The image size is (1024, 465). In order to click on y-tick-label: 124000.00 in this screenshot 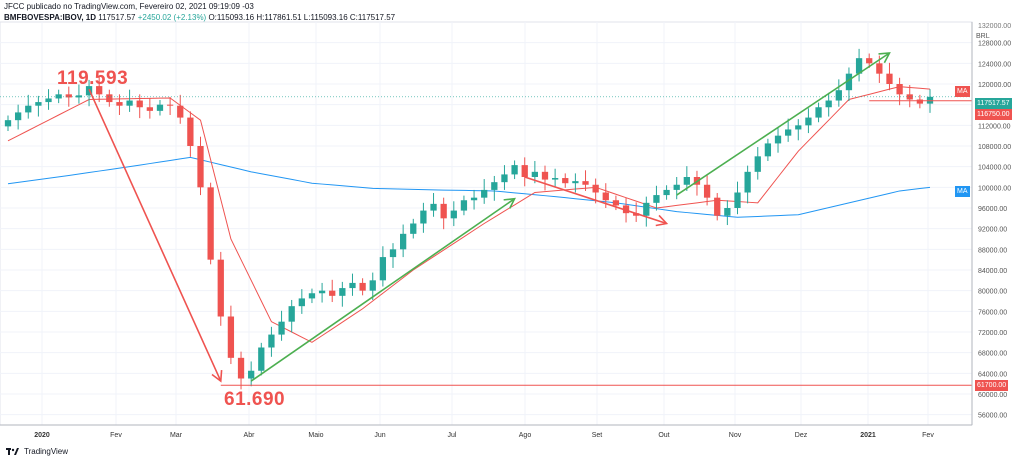, I will do `click(994, 64)`.